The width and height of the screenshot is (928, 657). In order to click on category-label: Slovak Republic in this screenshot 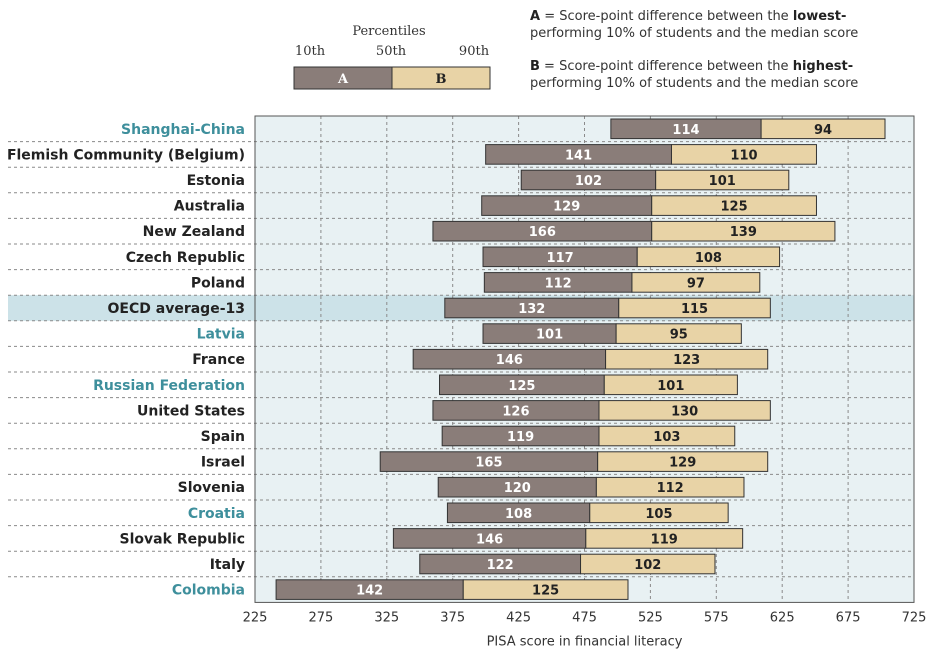, I will do `click(182, 539)`.